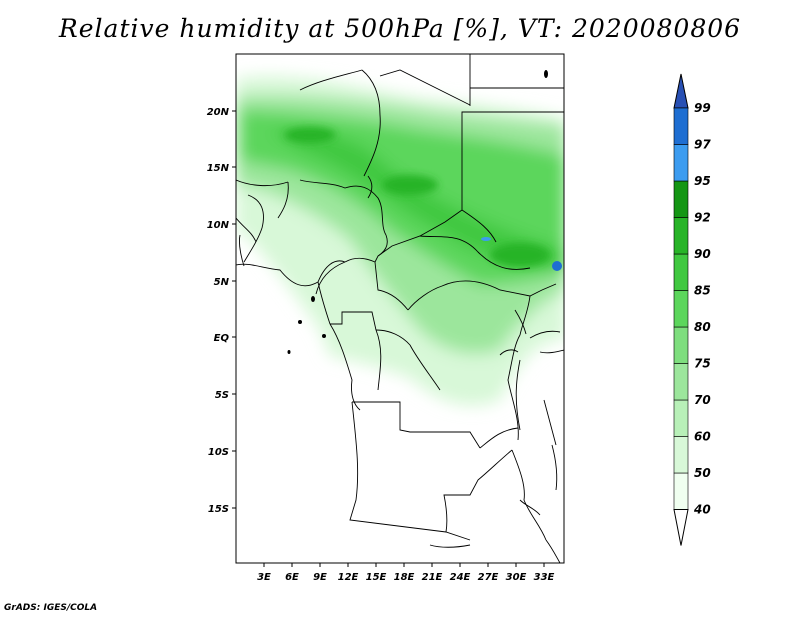  What do you see at coordinates (218, 311) in the screenshot?
I see `latitude-labels: 20N 15N 10N 5N EQ 5S 10S 15S` at bounding box center [218, 311].